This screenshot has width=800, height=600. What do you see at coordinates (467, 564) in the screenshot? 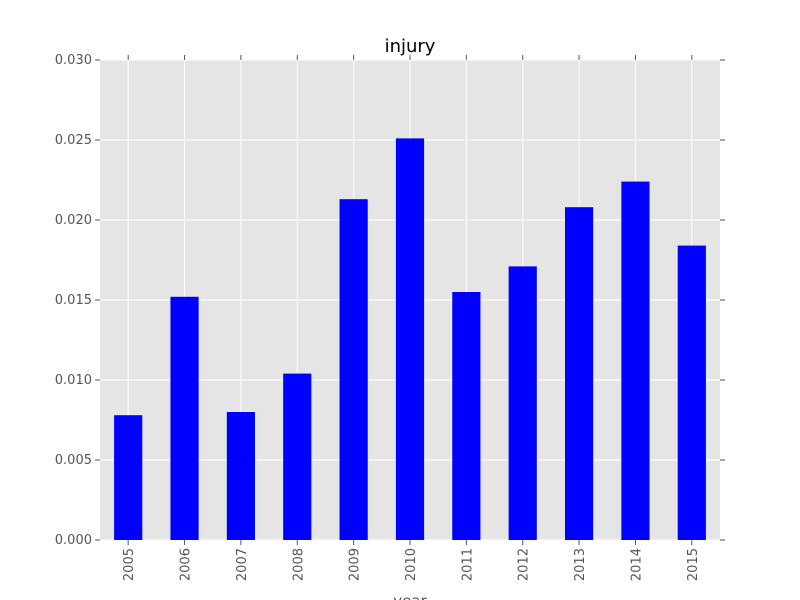
I see `x-tick-label: 2011` at bounding box center [467, 564].